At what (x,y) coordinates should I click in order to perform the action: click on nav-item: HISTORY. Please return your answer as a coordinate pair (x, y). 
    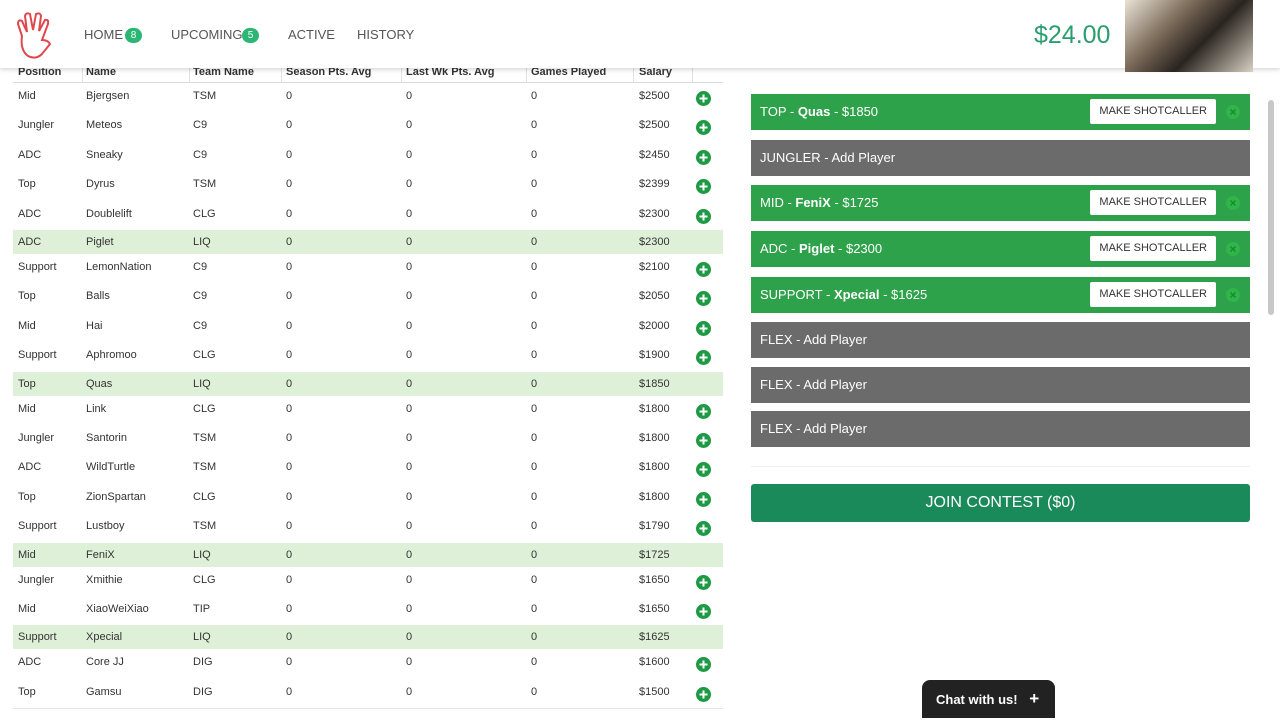
    Looking at the image, I should click on (386, 34).